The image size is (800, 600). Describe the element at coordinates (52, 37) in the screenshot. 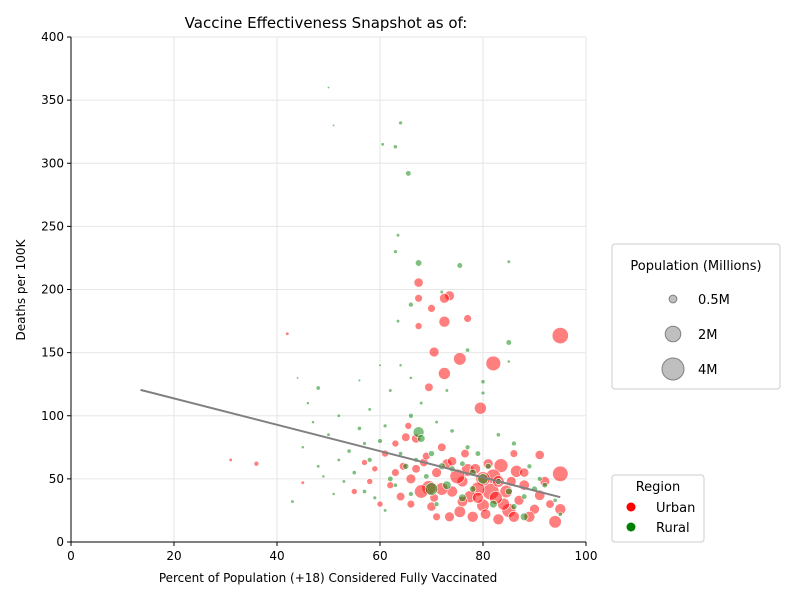

I see `y-tick-label: 400` at that location.